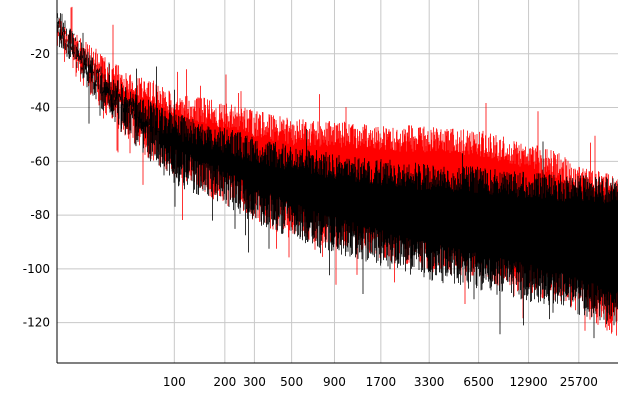 The image size is (618, 402). What do you see at coordinates (36, 323) in the screenshot?
I see `y-tick-label: -120` at bounding box center [36, 323].